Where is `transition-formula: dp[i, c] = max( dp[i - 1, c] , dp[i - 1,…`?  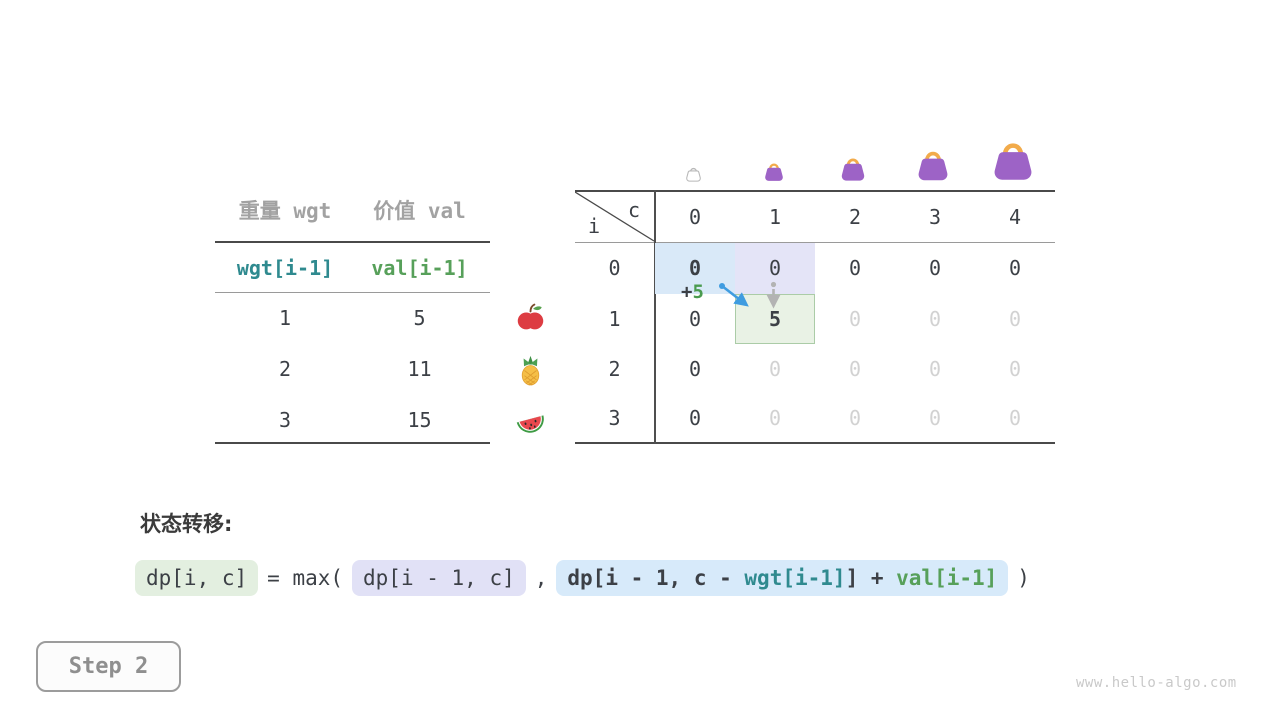 transition-formula: dp[i, c] = max( dp[i - 1, c] , dp[i - 1,… is located at coordinates (582, 578).